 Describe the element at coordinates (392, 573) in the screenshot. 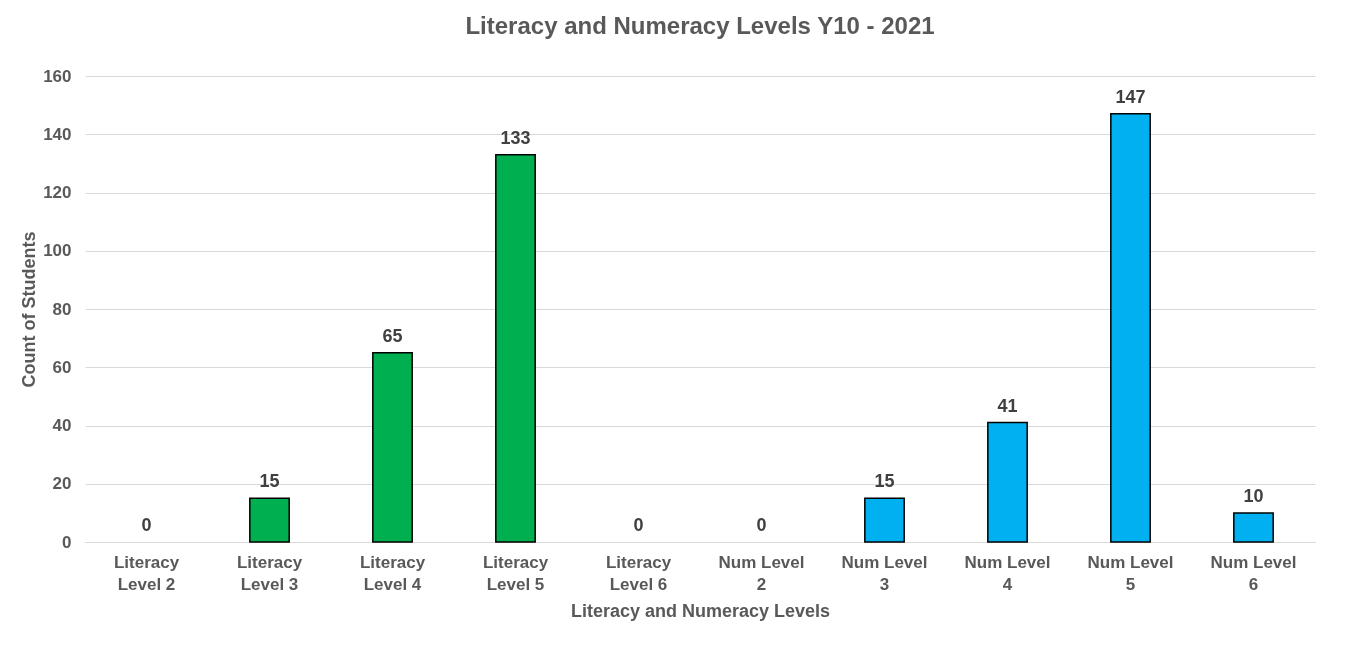

I see `x-tick-label: Literacy Level 4` at that location.